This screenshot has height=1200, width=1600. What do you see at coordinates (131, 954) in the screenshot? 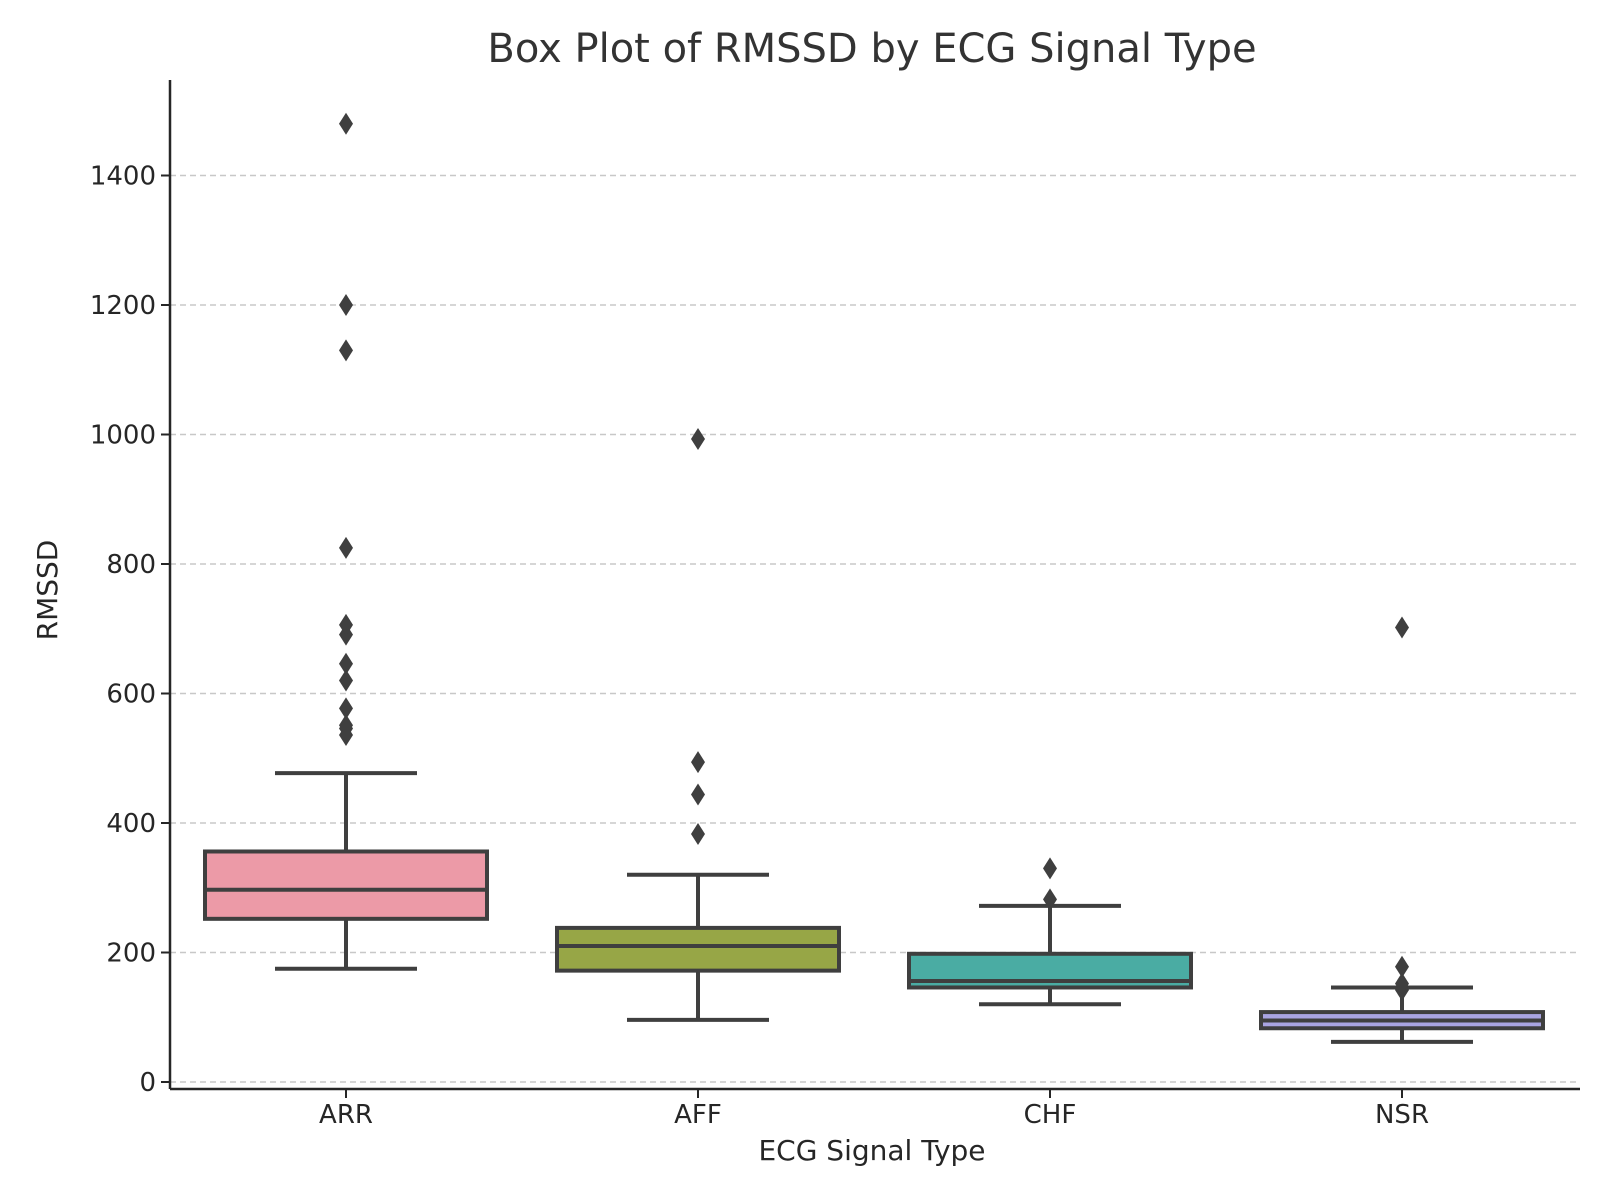
I see `y-tick-label-200: 200` at bounding box center [131, 954].